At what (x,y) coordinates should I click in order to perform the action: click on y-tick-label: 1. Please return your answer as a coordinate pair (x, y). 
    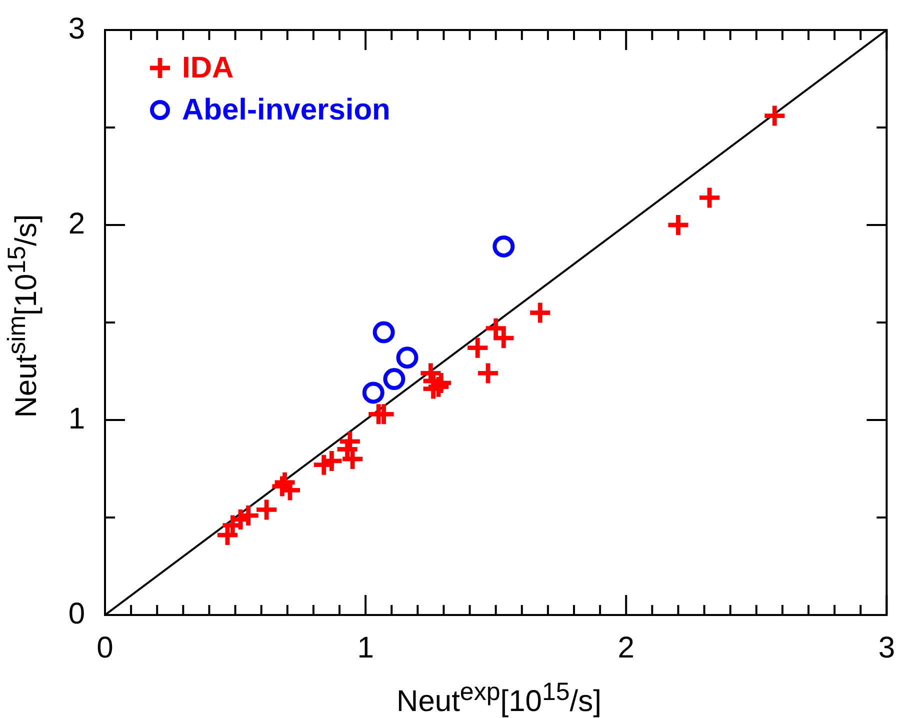
    Looking at the image, I should click on (76, 419).